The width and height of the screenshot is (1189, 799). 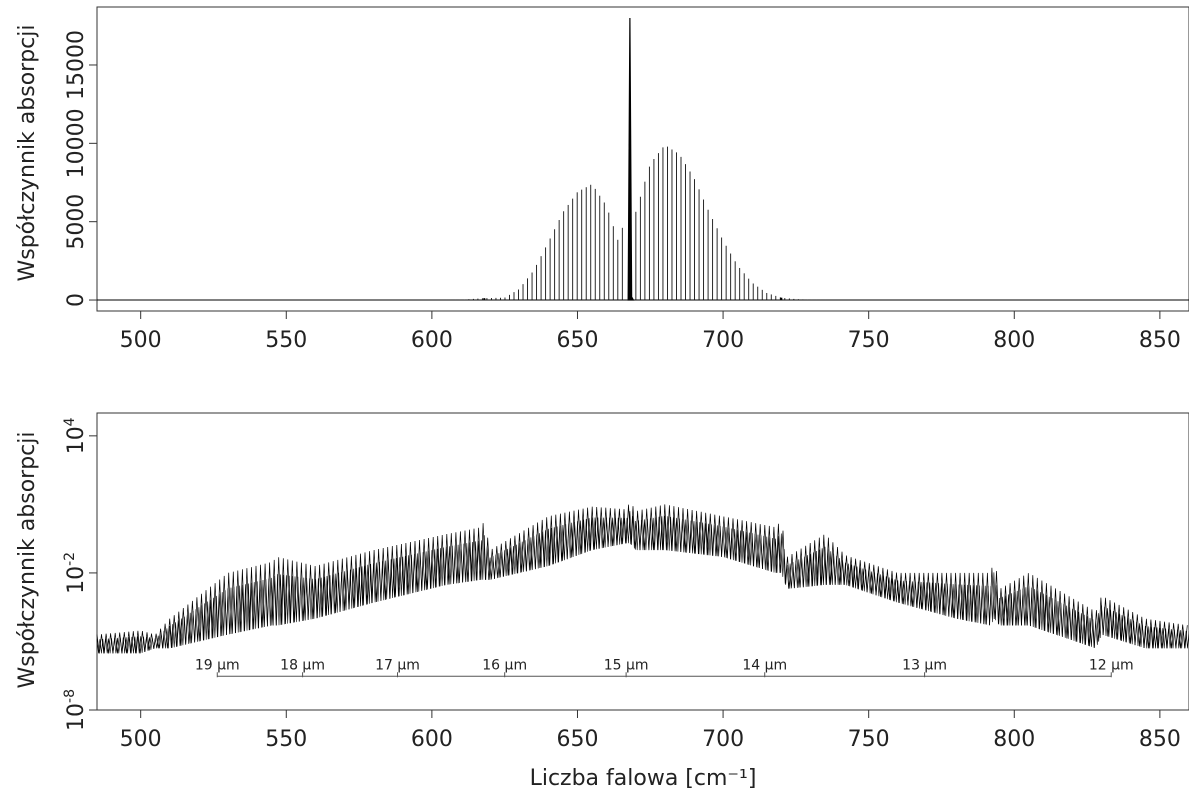 What do you see at coordinates (217, 665) in the screenshot?
I see `wavelength-tick-label: 19 µm` at bounding box center [217, 665].